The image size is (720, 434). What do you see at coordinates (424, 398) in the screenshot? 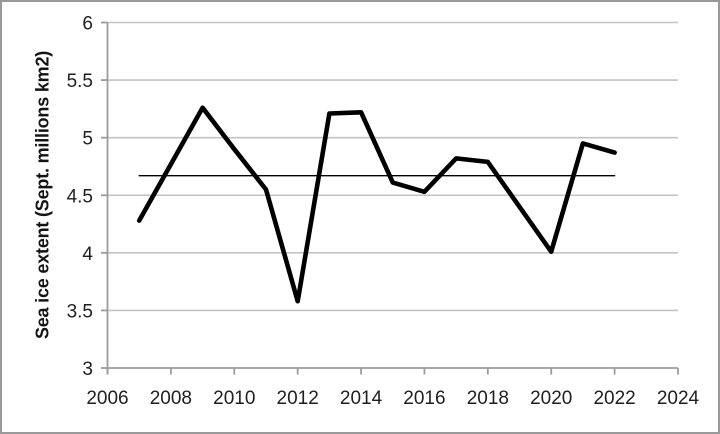
I see `x-tick-label: 2016` at bounding box center [424, 398].